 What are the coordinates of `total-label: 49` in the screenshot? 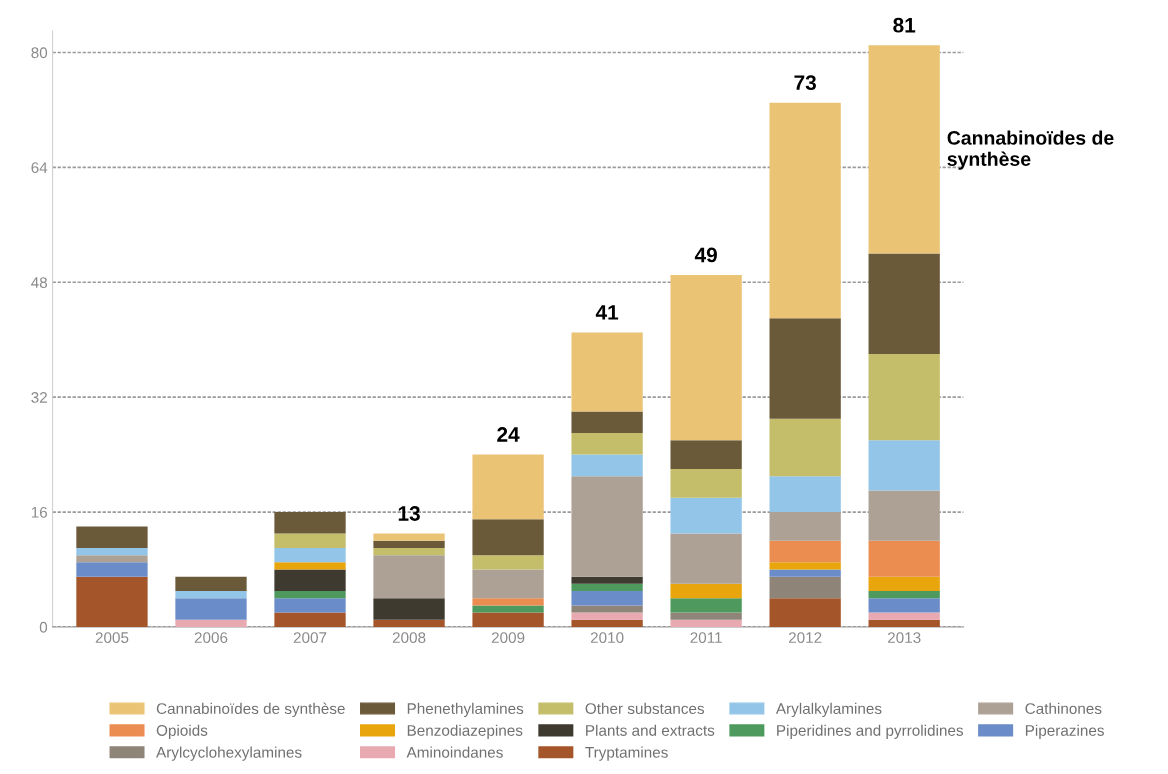 It's located at (705, 255).